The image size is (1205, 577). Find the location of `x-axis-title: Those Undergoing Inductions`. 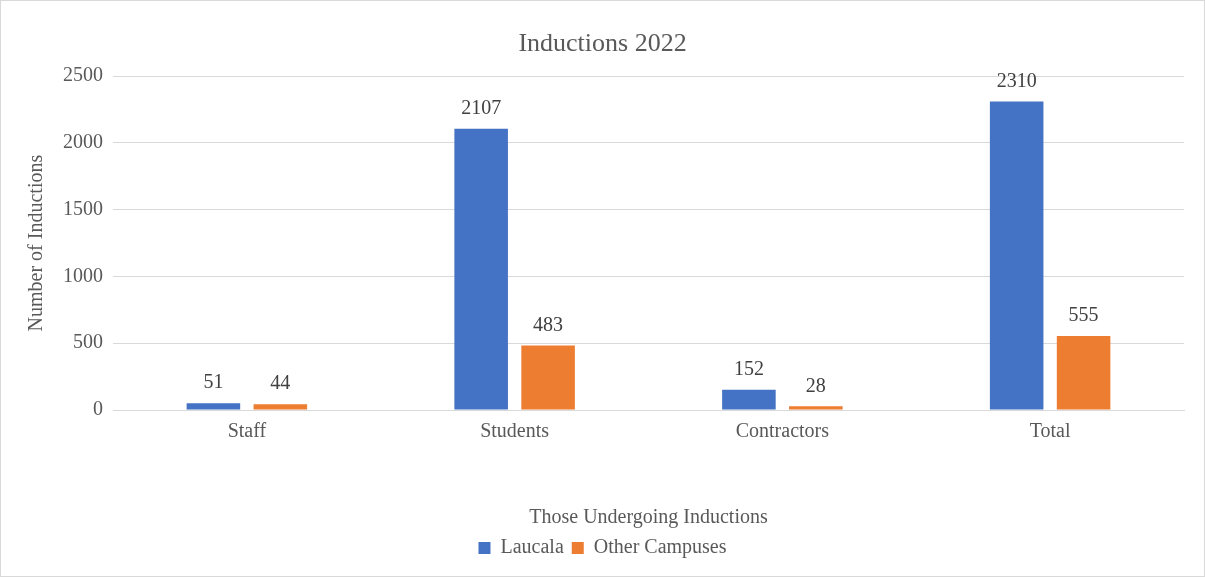

x-axis-title: Those Undergoing Inductions is located at coordinates (648, 517).